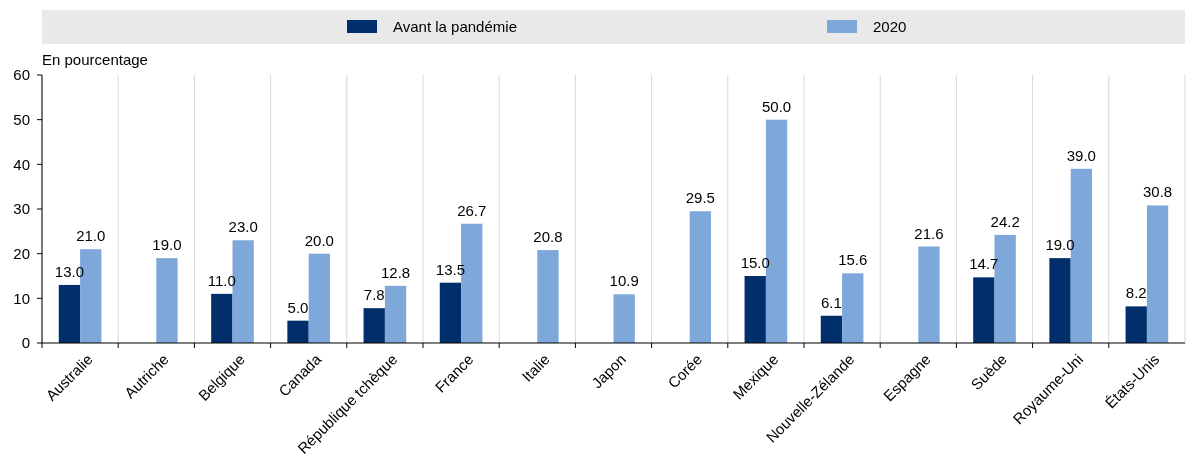 This screenshot has width=1193, height=461. Describe the element at coordinates (853, 260) in the screenshot. I see `data-label: 15.6` at that location.